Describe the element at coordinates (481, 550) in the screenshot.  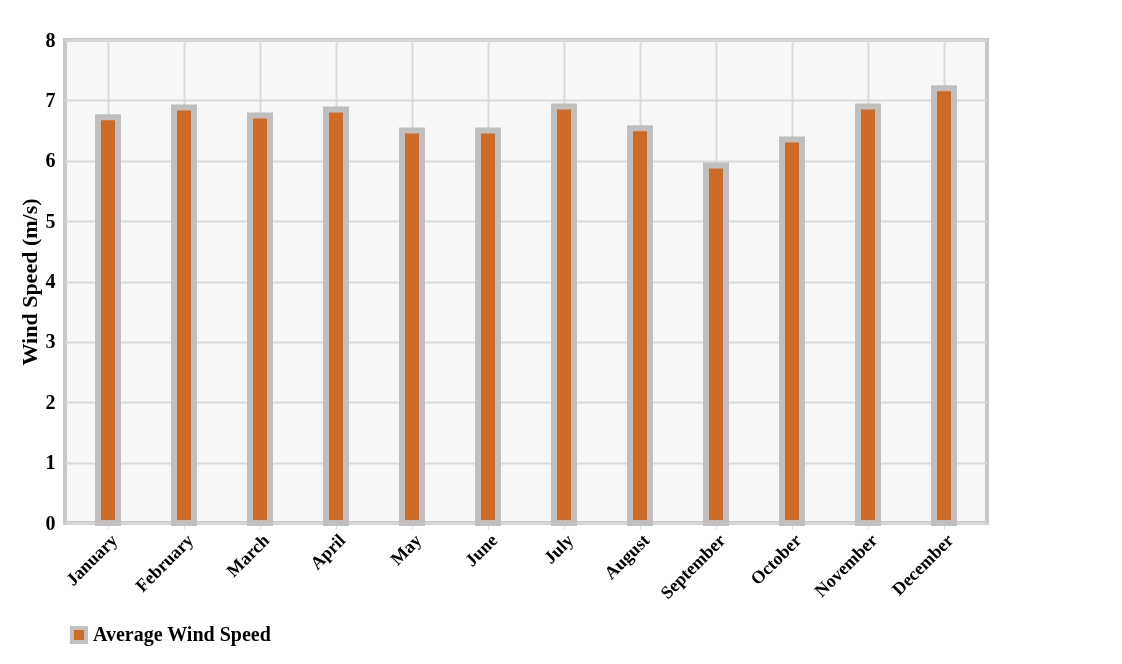
I see `x-tick-label: June` at that location.